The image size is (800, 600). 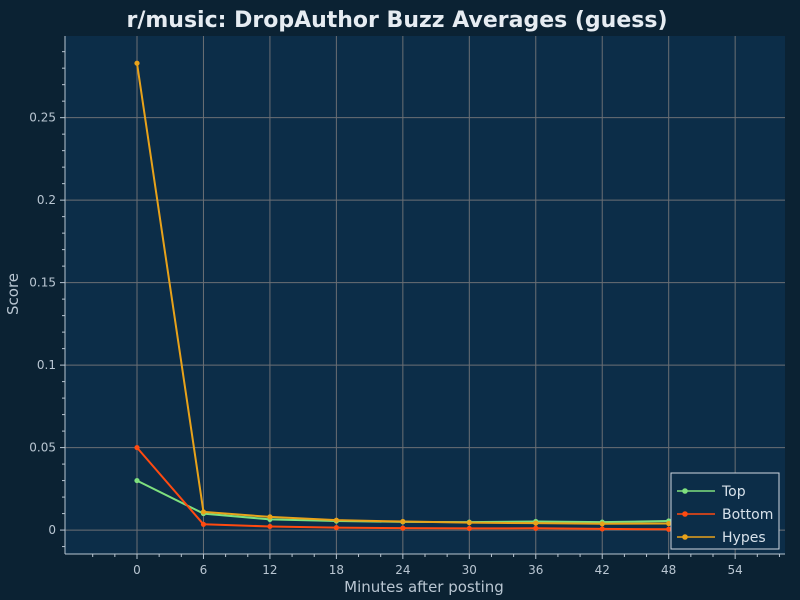 I want to click on legend-marker-top, so click(x=685, y=491).